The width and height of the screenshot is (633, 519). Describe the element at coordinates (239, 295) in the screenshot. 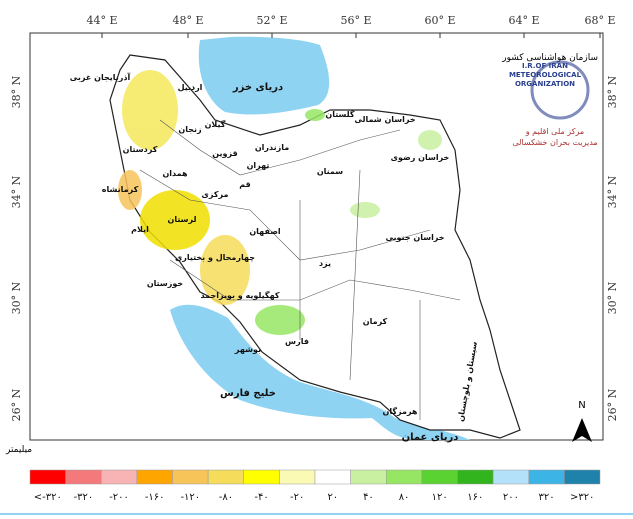

I see `province-label: کهگیلویه و بویراحمد` at that location.